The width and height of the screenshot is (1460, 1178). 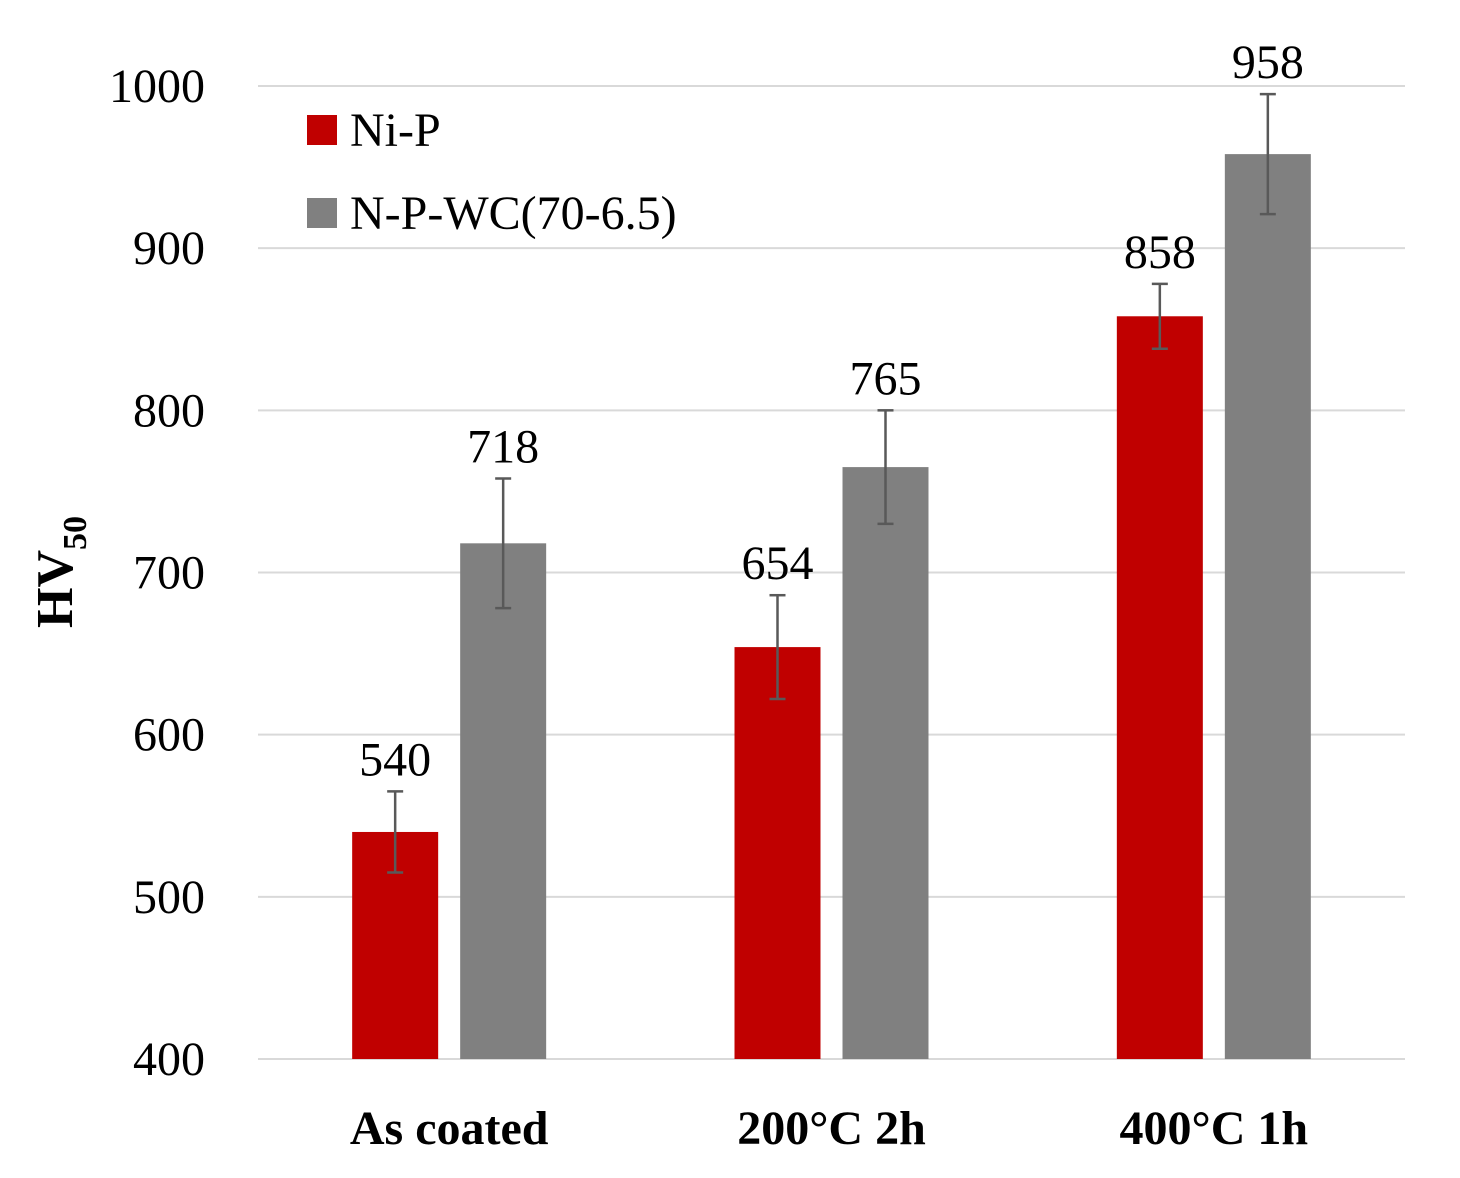 I want to click on y-tick-label: 700, so click(x=169, y=573).